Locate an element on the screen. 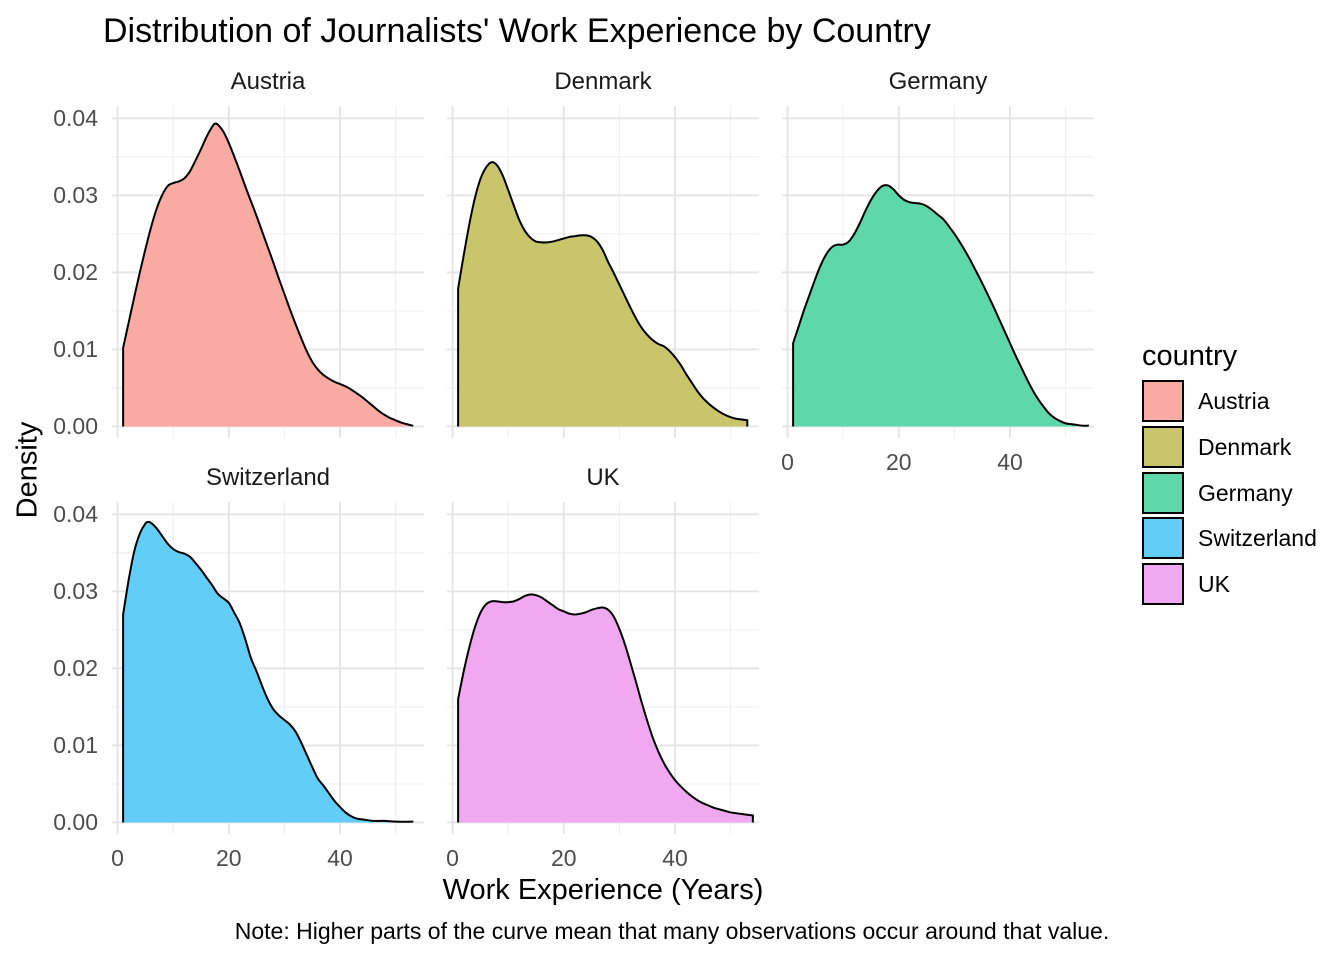 This screenshot has height=960, width=1344. legend-label-uk: UK is located at coordinates (1214, 584).